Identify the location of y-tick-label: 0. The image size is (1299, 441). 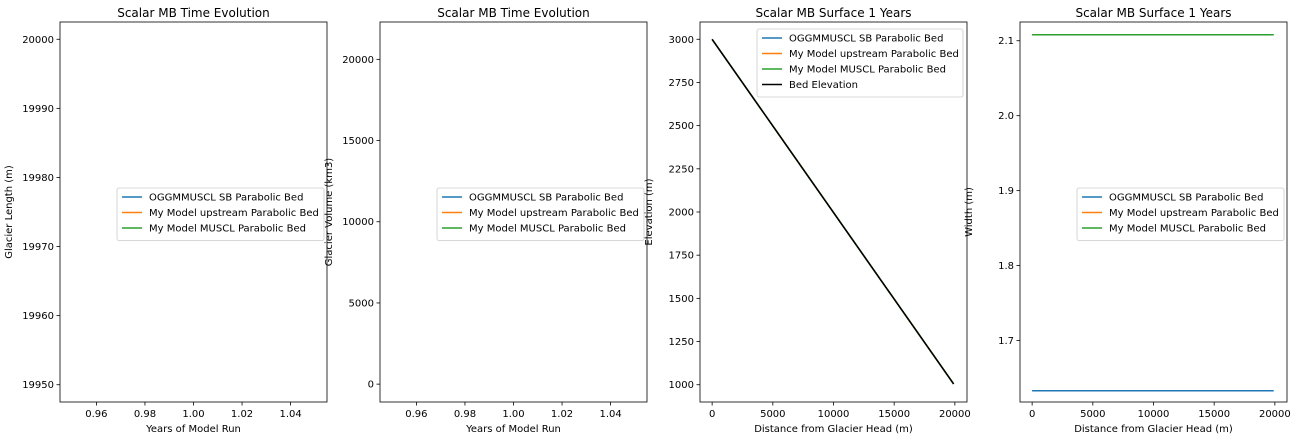
(371, 385).